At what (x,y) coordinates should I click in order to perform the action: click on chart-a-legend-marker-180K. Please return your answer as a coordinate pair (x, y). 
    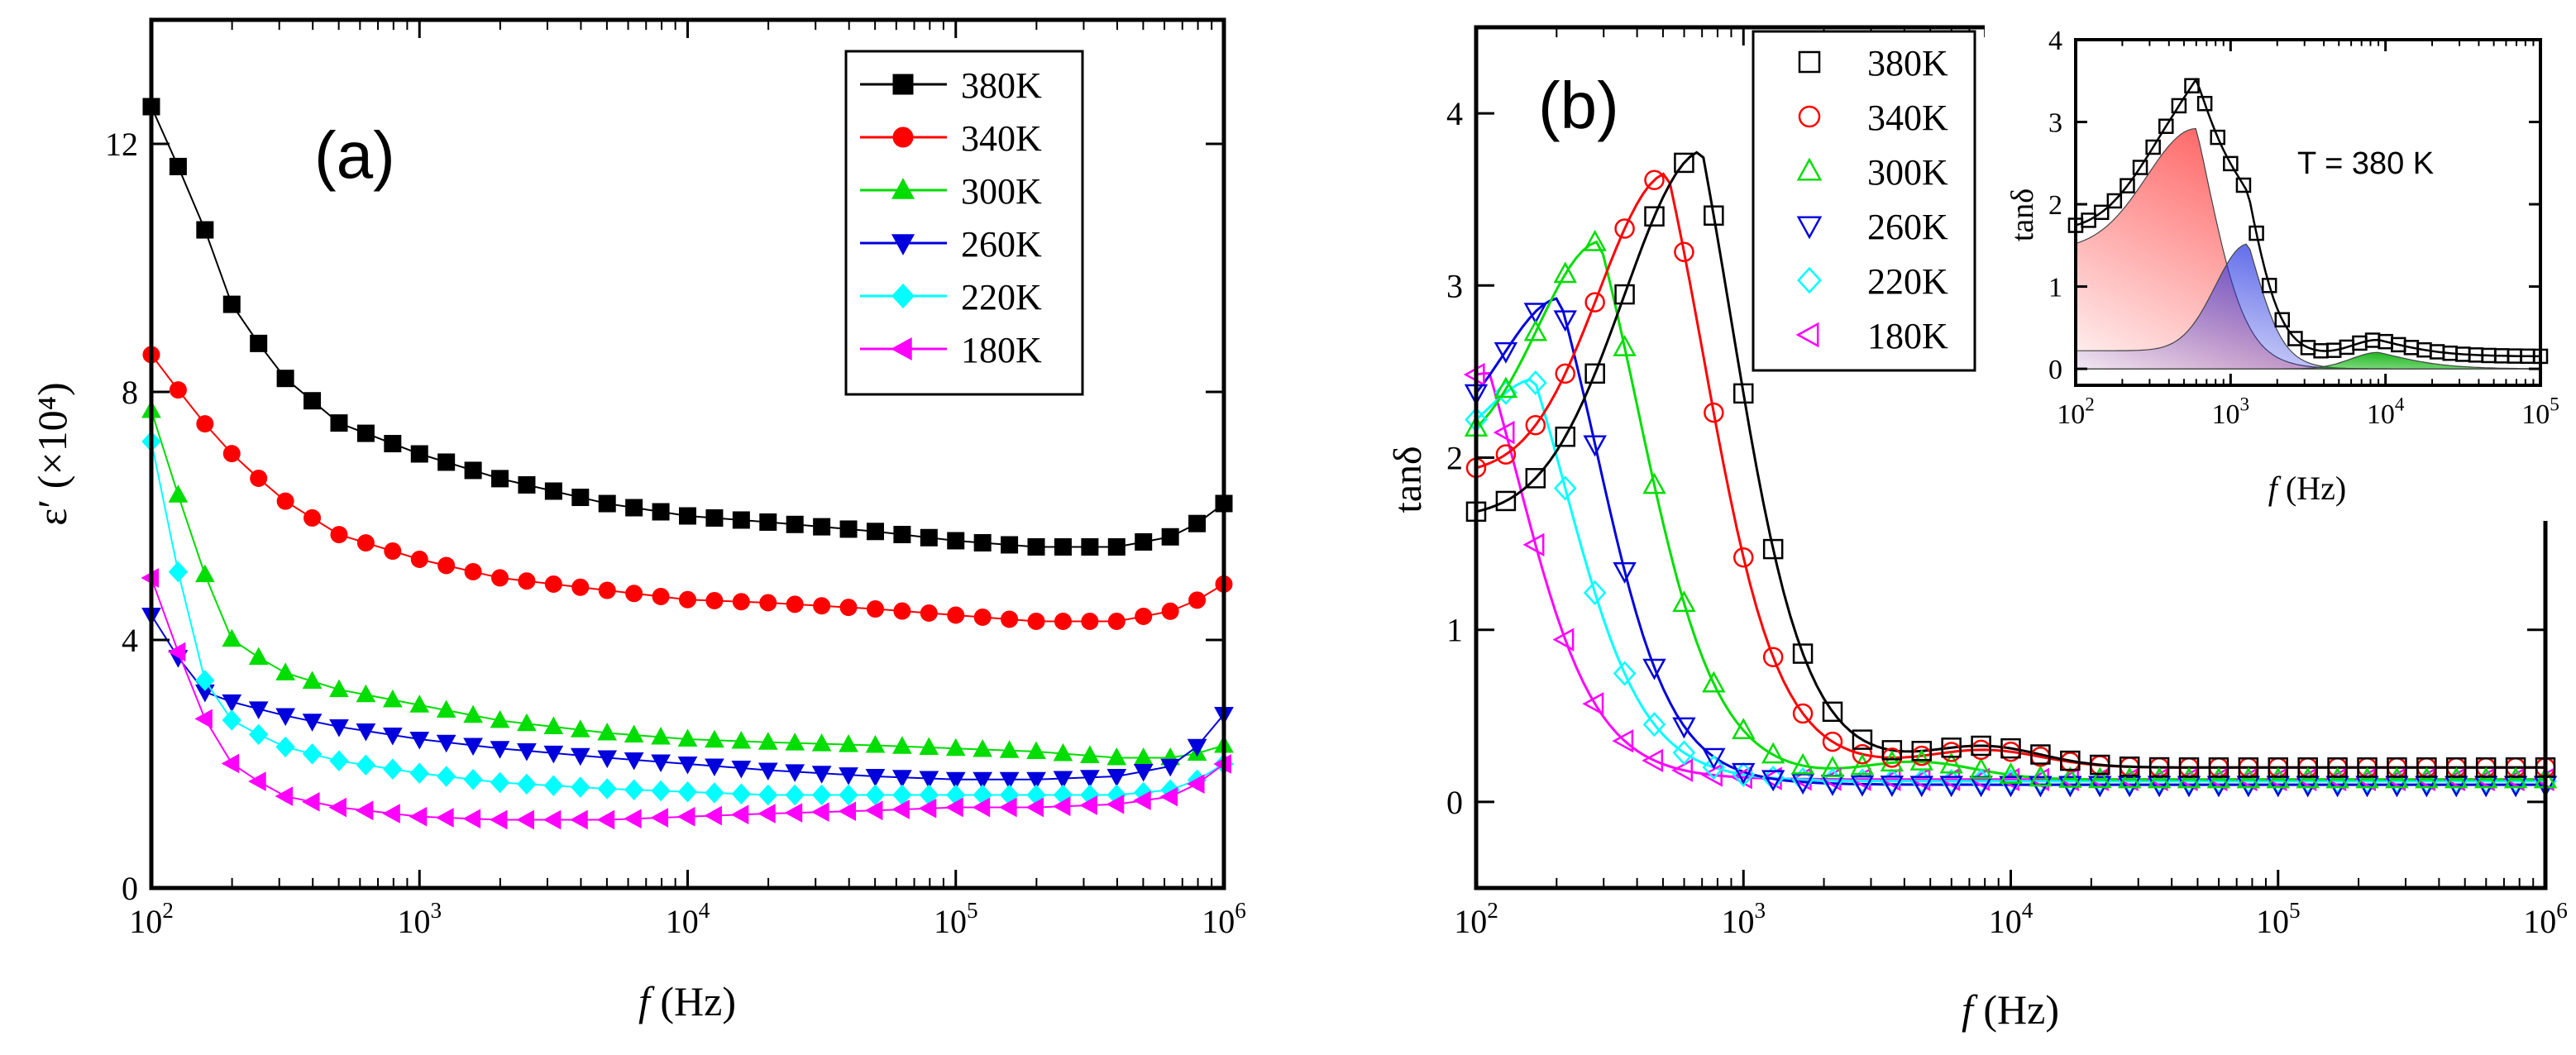
    Looking at the image, I should click on (901, 349).